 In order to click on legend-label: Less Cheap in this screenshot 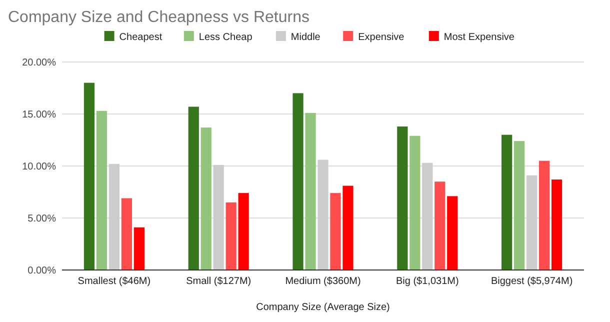, I will do `click(225, 37)`.